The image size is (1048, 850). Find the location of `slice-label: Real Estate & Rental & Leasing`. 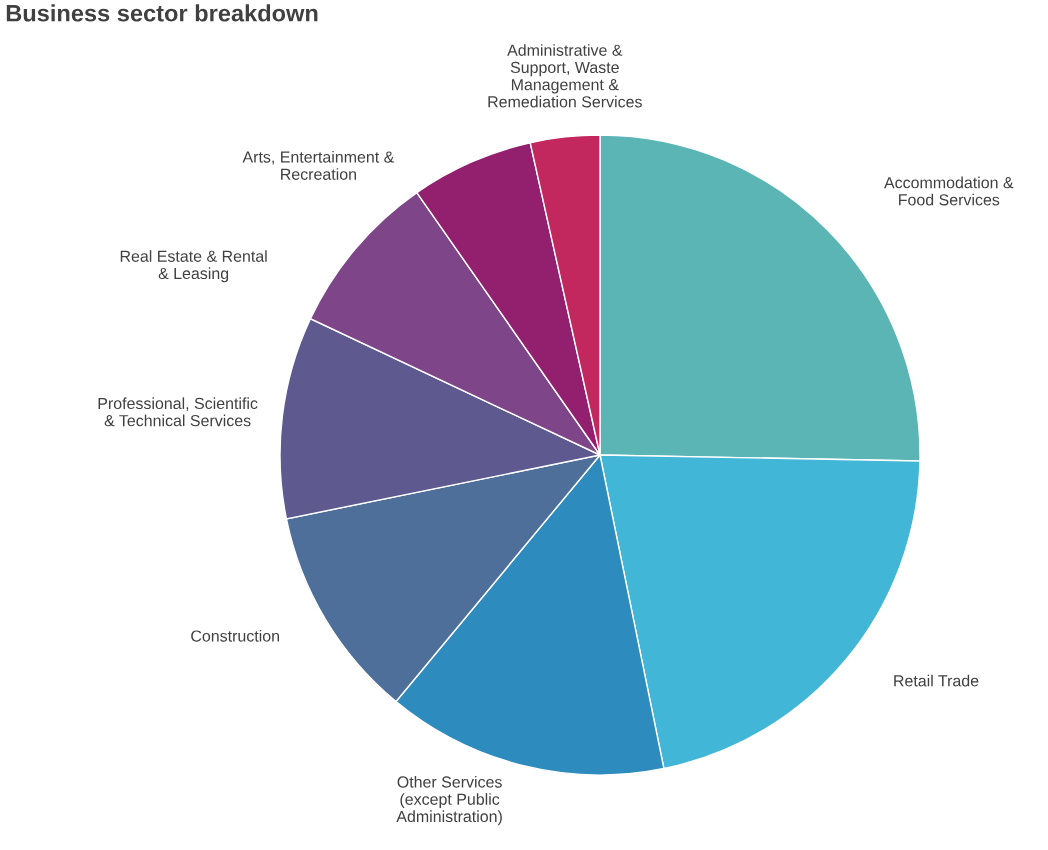

slice-label: Real Estate & Rental & Leasing is located at coordinates (193, 266).